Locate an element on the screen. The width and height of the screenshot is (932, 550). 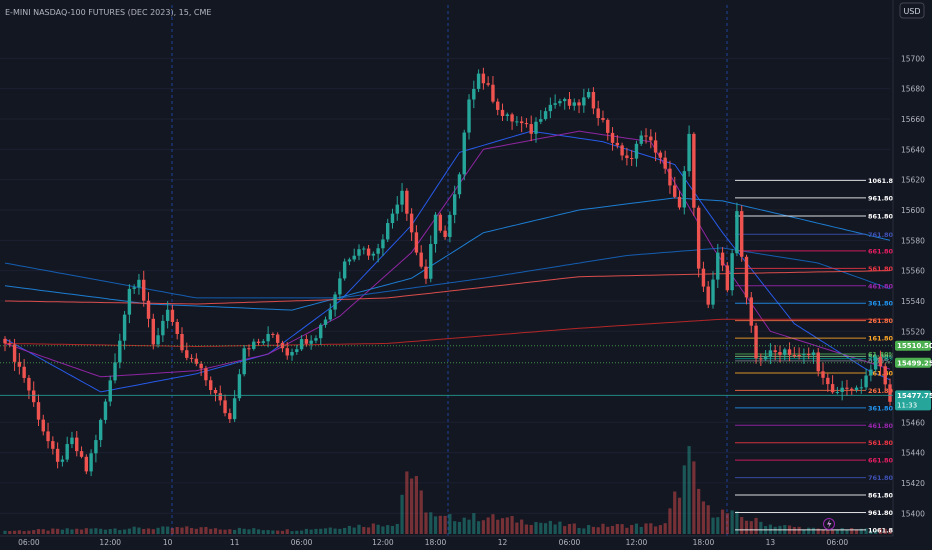
currency-button-label: USD is located at coordinates (911, 11).